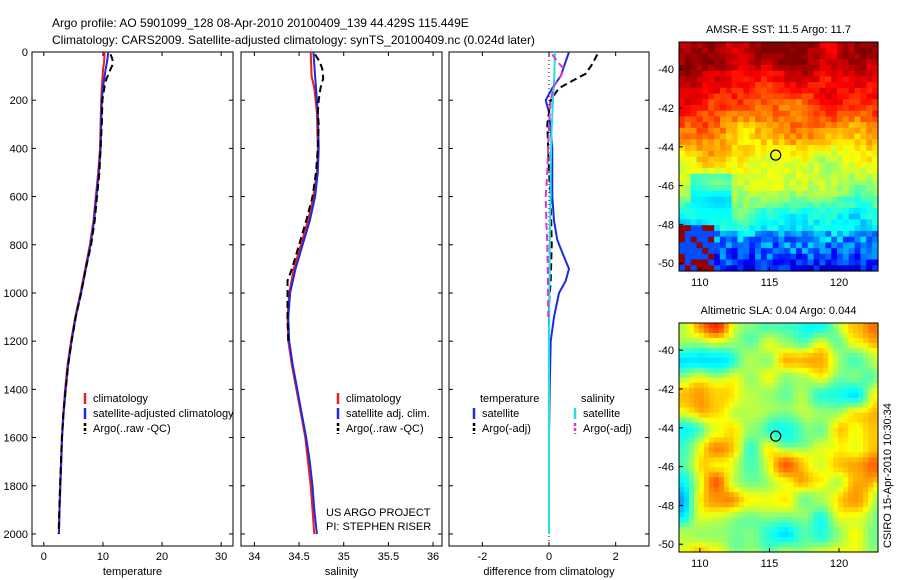 The width and height of the screenshot is (900, 580). I want to click on temperature-series-argo-raw-qc-, so click(85, 294).